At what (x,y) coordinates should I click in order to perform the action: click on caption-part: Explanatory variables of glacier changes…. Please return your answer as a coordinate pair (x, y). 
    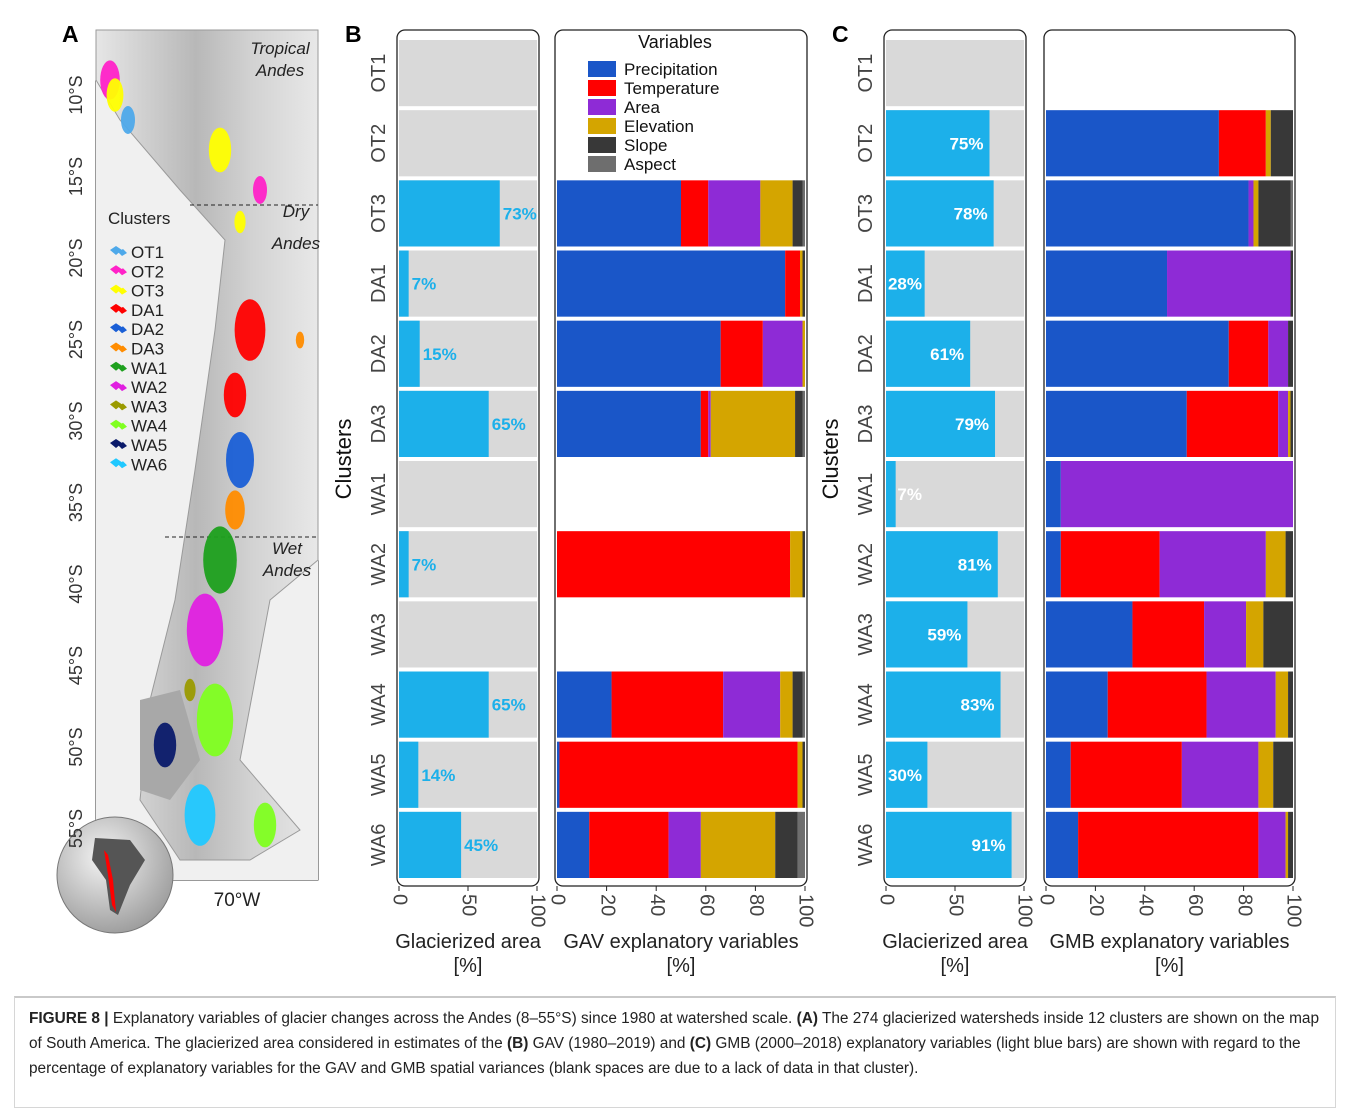
    Looking at the image, I should click on (452, 1018).